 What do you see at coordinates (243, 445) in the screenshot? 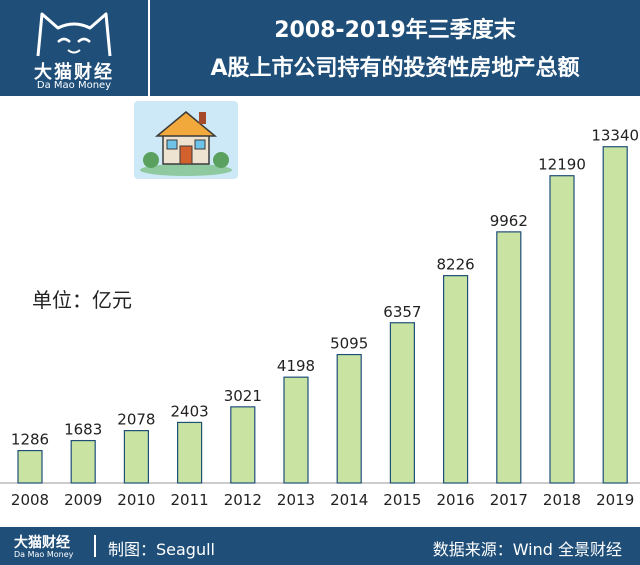
I see `bar-2012` at bounding box center [243, 445].